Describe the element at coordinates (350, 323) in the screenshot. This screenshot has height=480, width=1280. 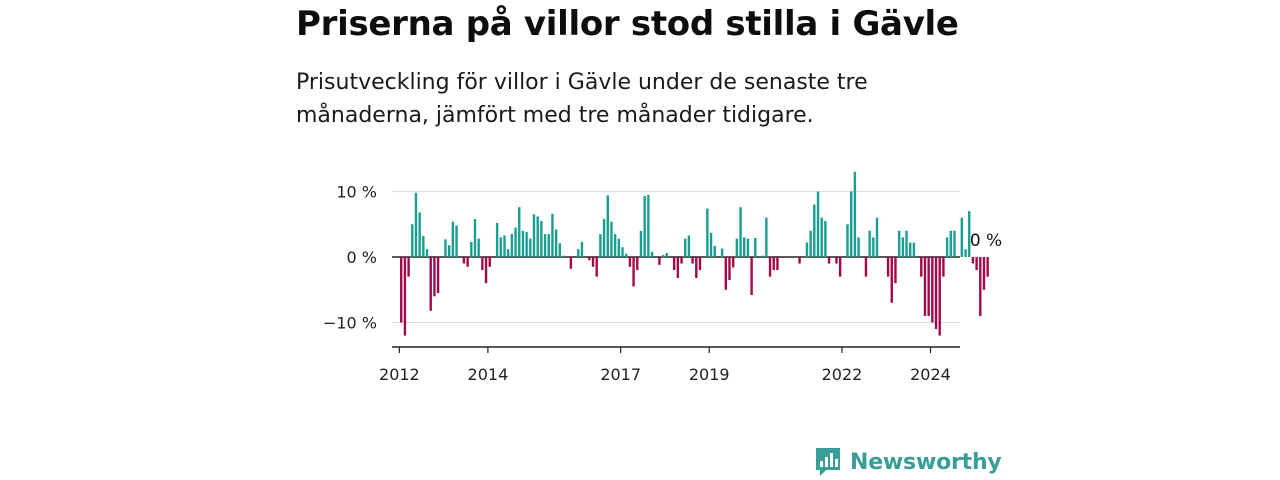
I see `y-tick-label: −10 %` at that location.